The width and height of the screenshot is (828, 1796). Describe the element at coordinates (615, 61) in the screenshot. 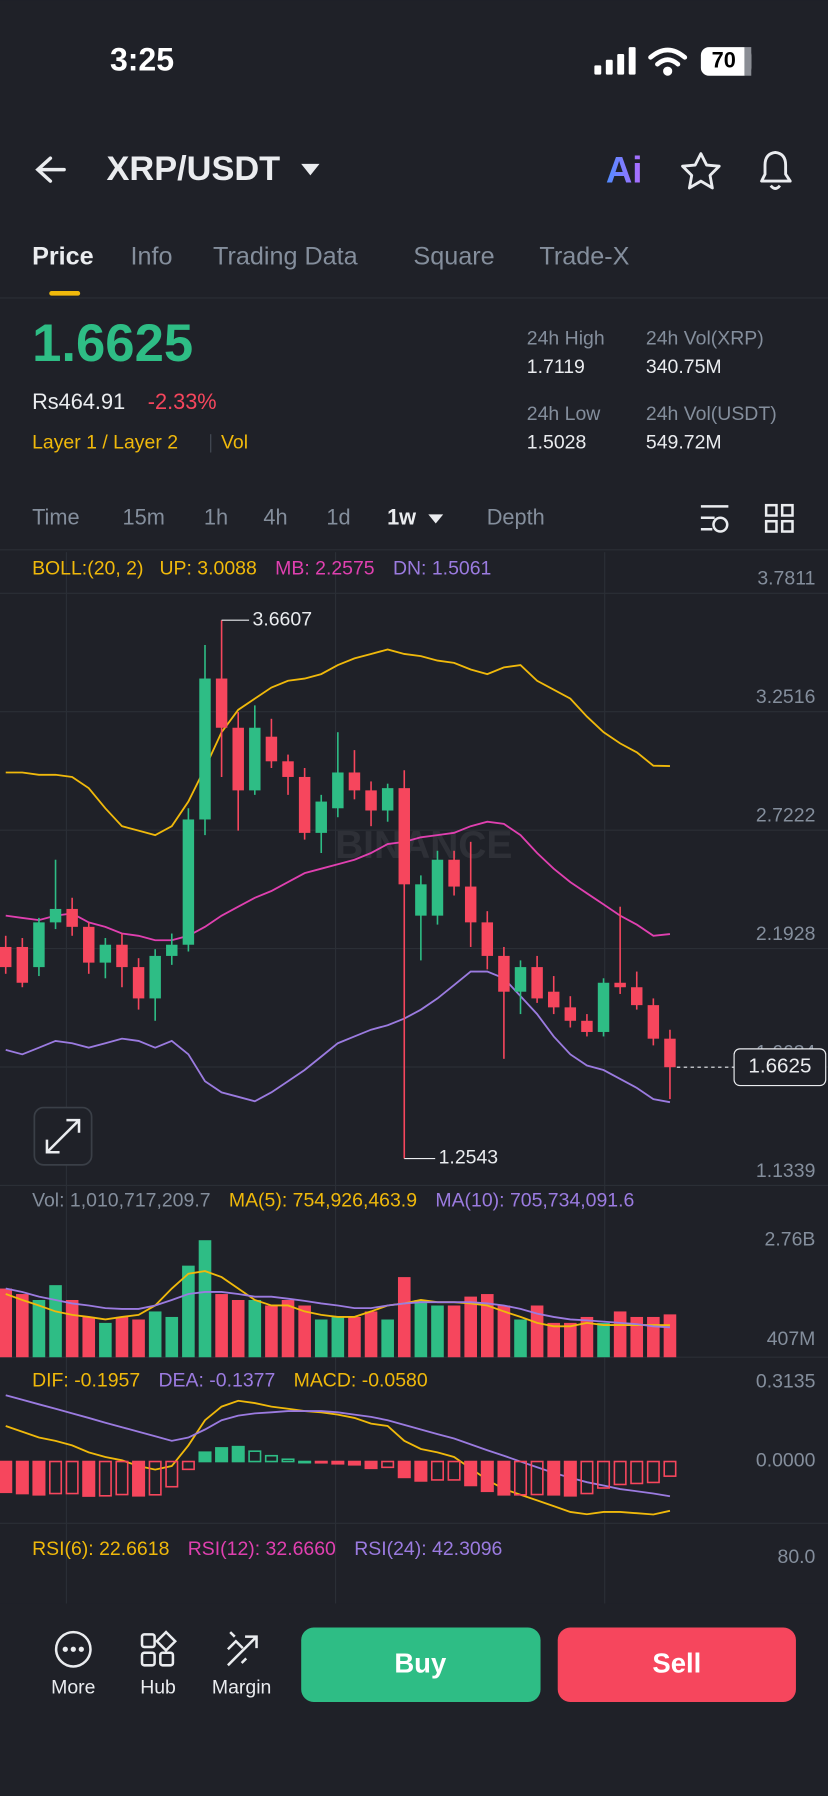

I see `signal-icon` at that location.